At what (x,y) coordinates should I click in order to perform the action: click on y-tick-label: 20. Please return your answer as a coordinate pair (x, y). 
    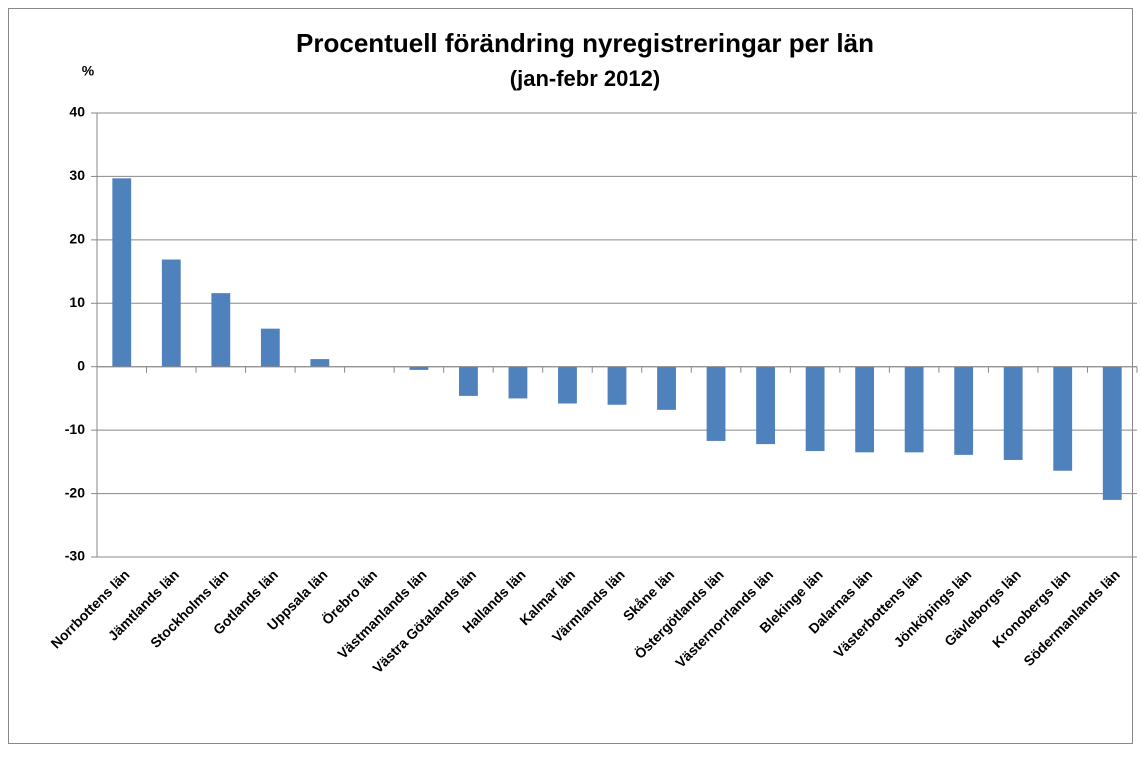
    Looking at the image, I should click on (77, 239).